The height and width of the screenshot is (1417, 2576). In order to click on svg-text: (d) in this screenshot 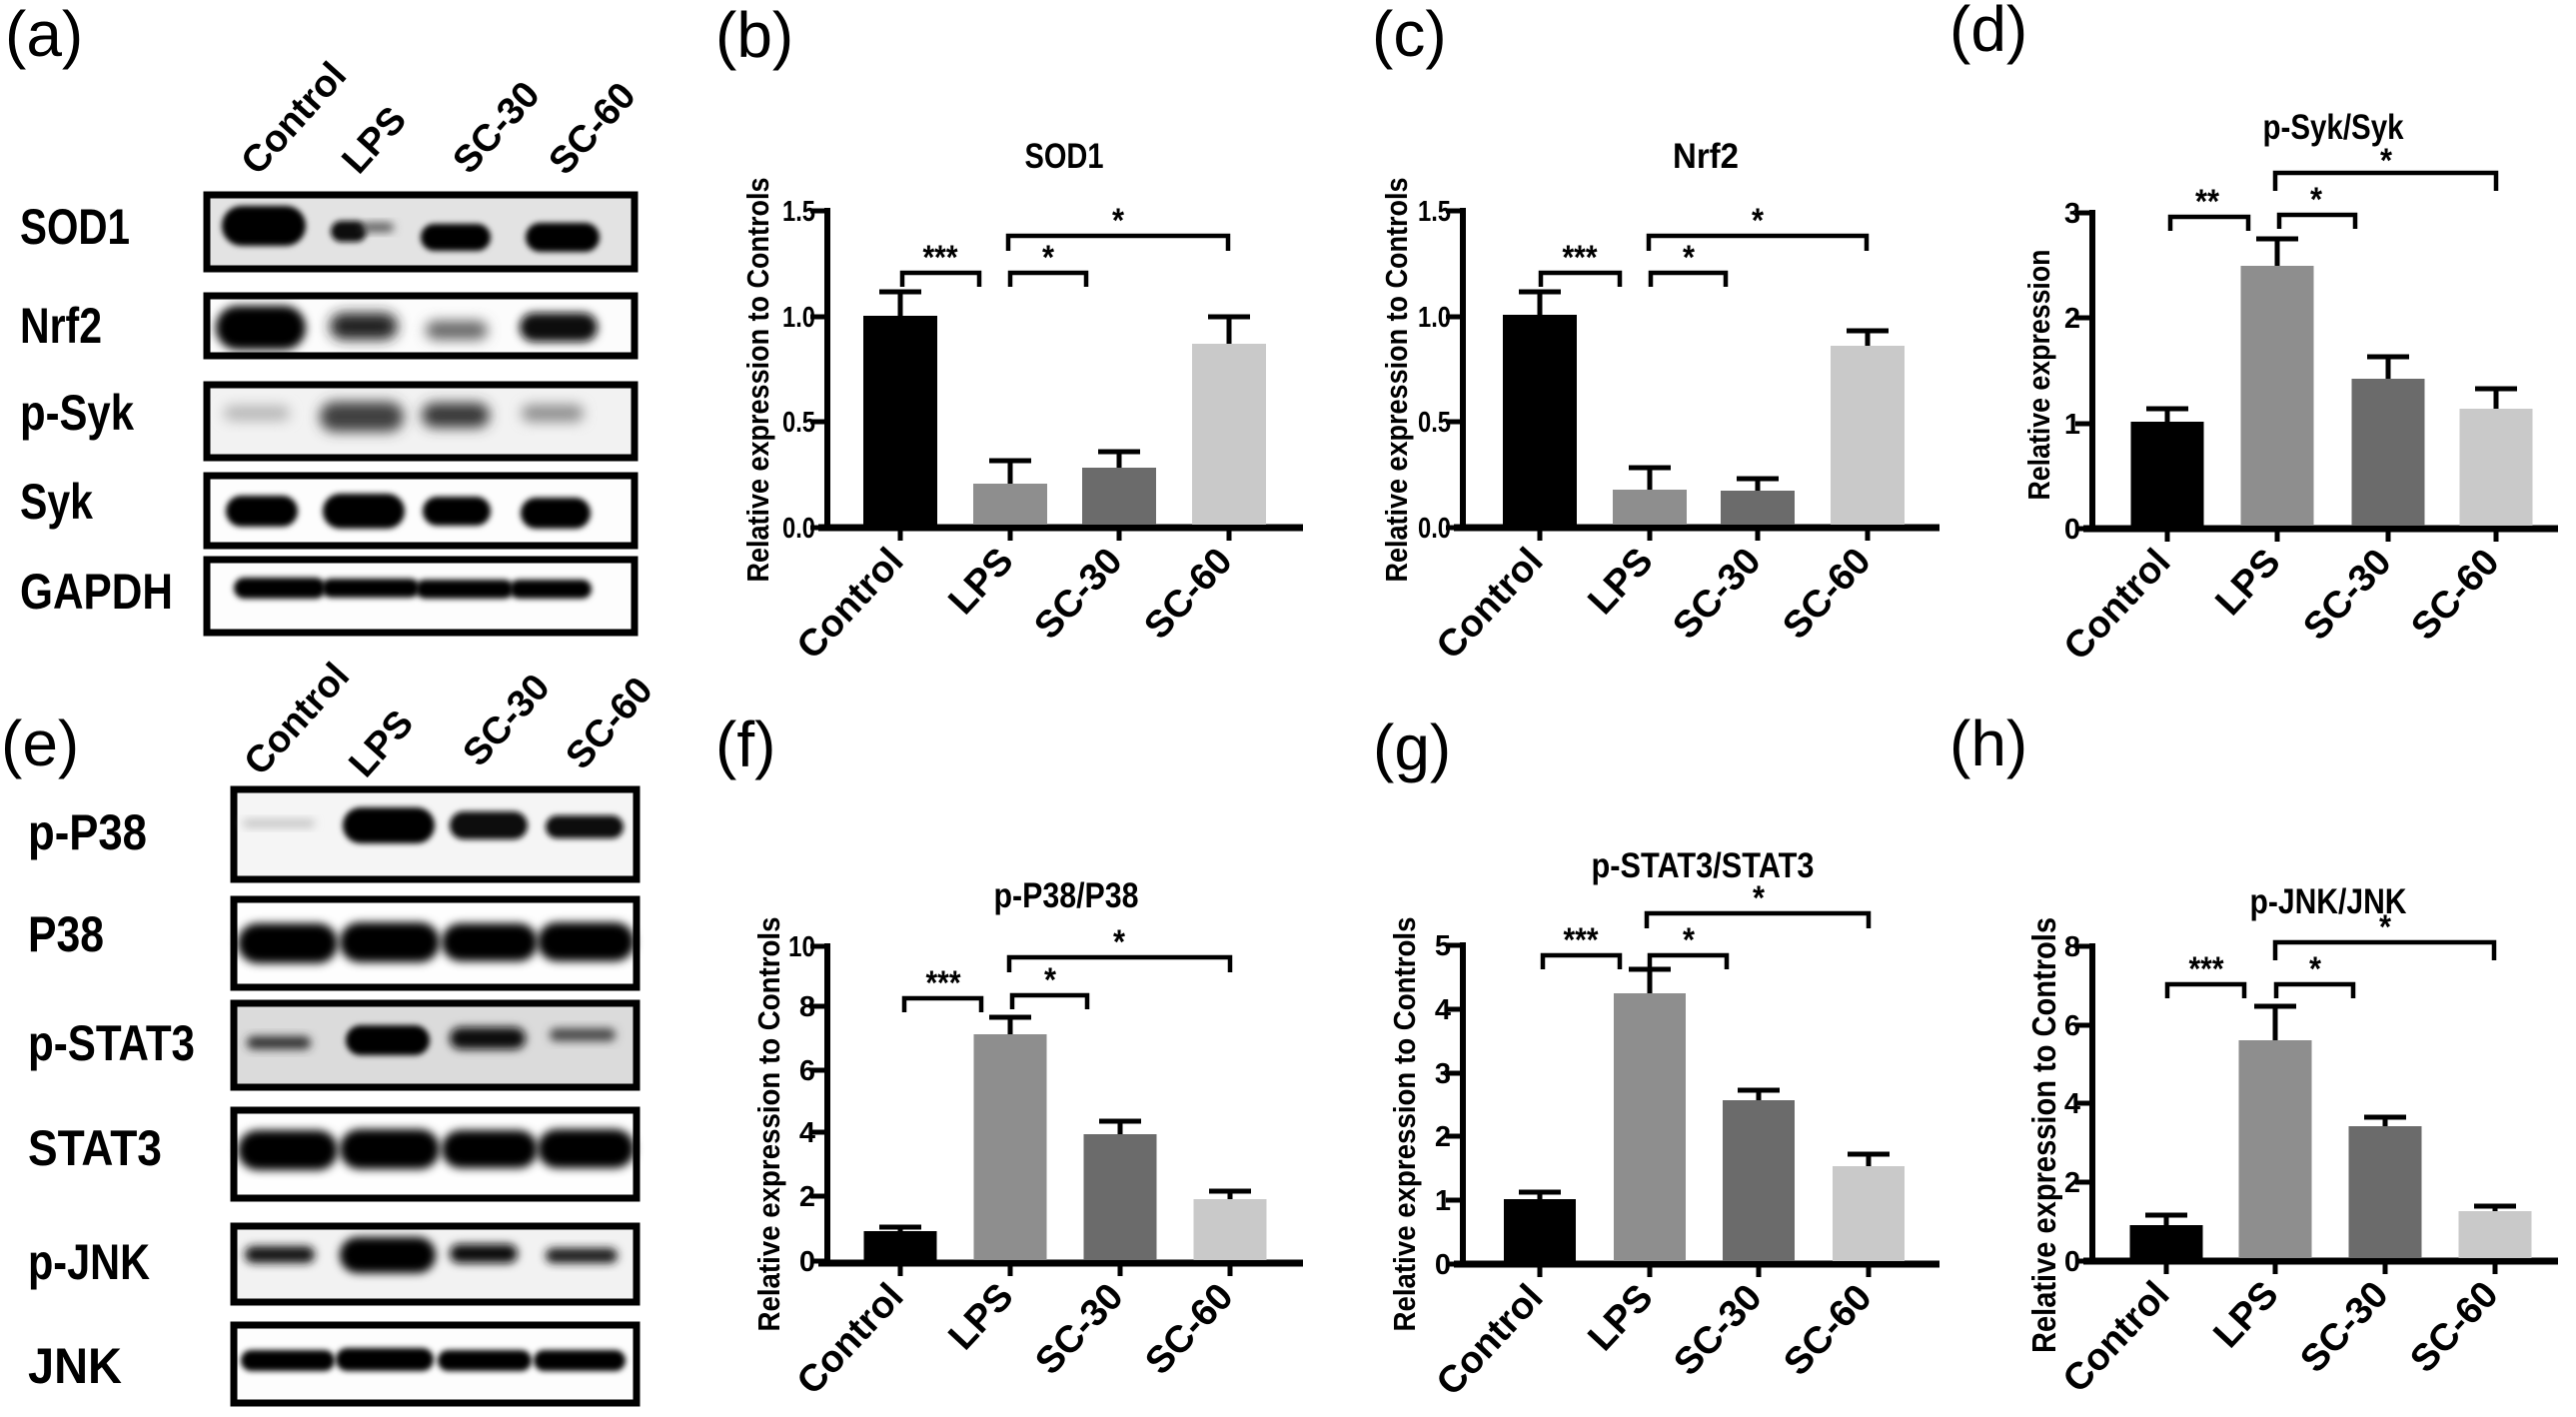, I will do `click(1988, 32)`.